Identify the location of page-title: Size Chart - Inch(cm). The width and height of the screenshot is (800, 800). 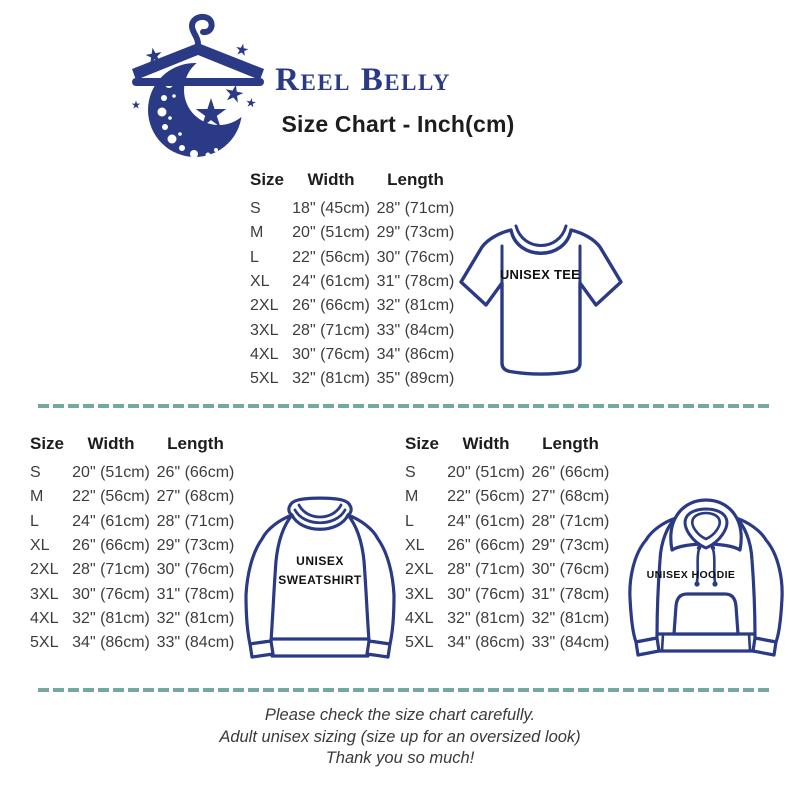
(398, 124).